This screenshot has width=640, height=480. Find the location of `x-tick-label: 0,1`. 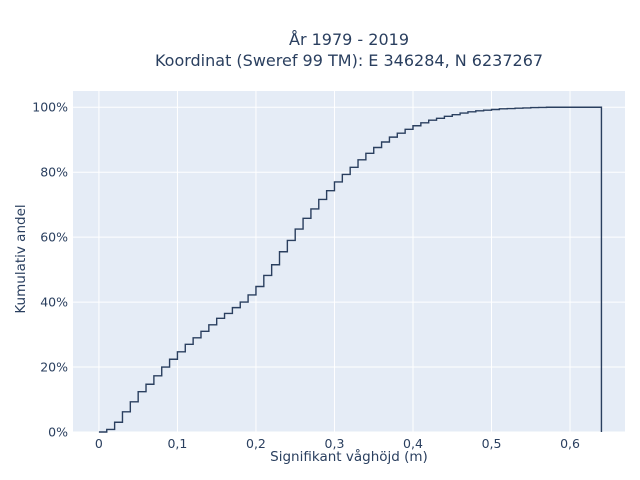

x-tick-label: 0,1 is located at coordinates (177, 443).